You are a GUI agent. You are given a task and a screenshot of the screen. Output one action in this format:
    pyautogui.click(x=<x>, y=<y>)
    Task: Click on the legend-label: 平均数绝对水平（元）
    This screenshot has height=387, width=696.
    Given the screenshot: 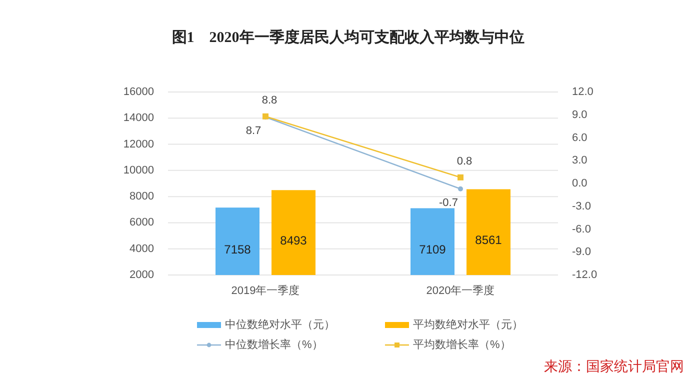 What is the action you would take?
    pyautogui.click(x=468, y=324)
    